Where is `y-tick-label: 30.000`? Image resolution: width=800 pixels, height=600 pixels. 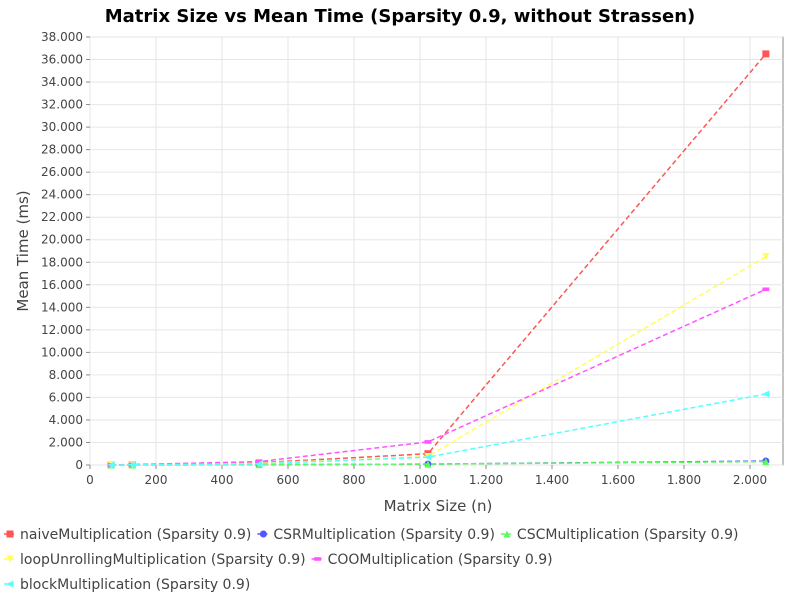
y-tick-label: 30.000 is located at coordinates (62, 127).